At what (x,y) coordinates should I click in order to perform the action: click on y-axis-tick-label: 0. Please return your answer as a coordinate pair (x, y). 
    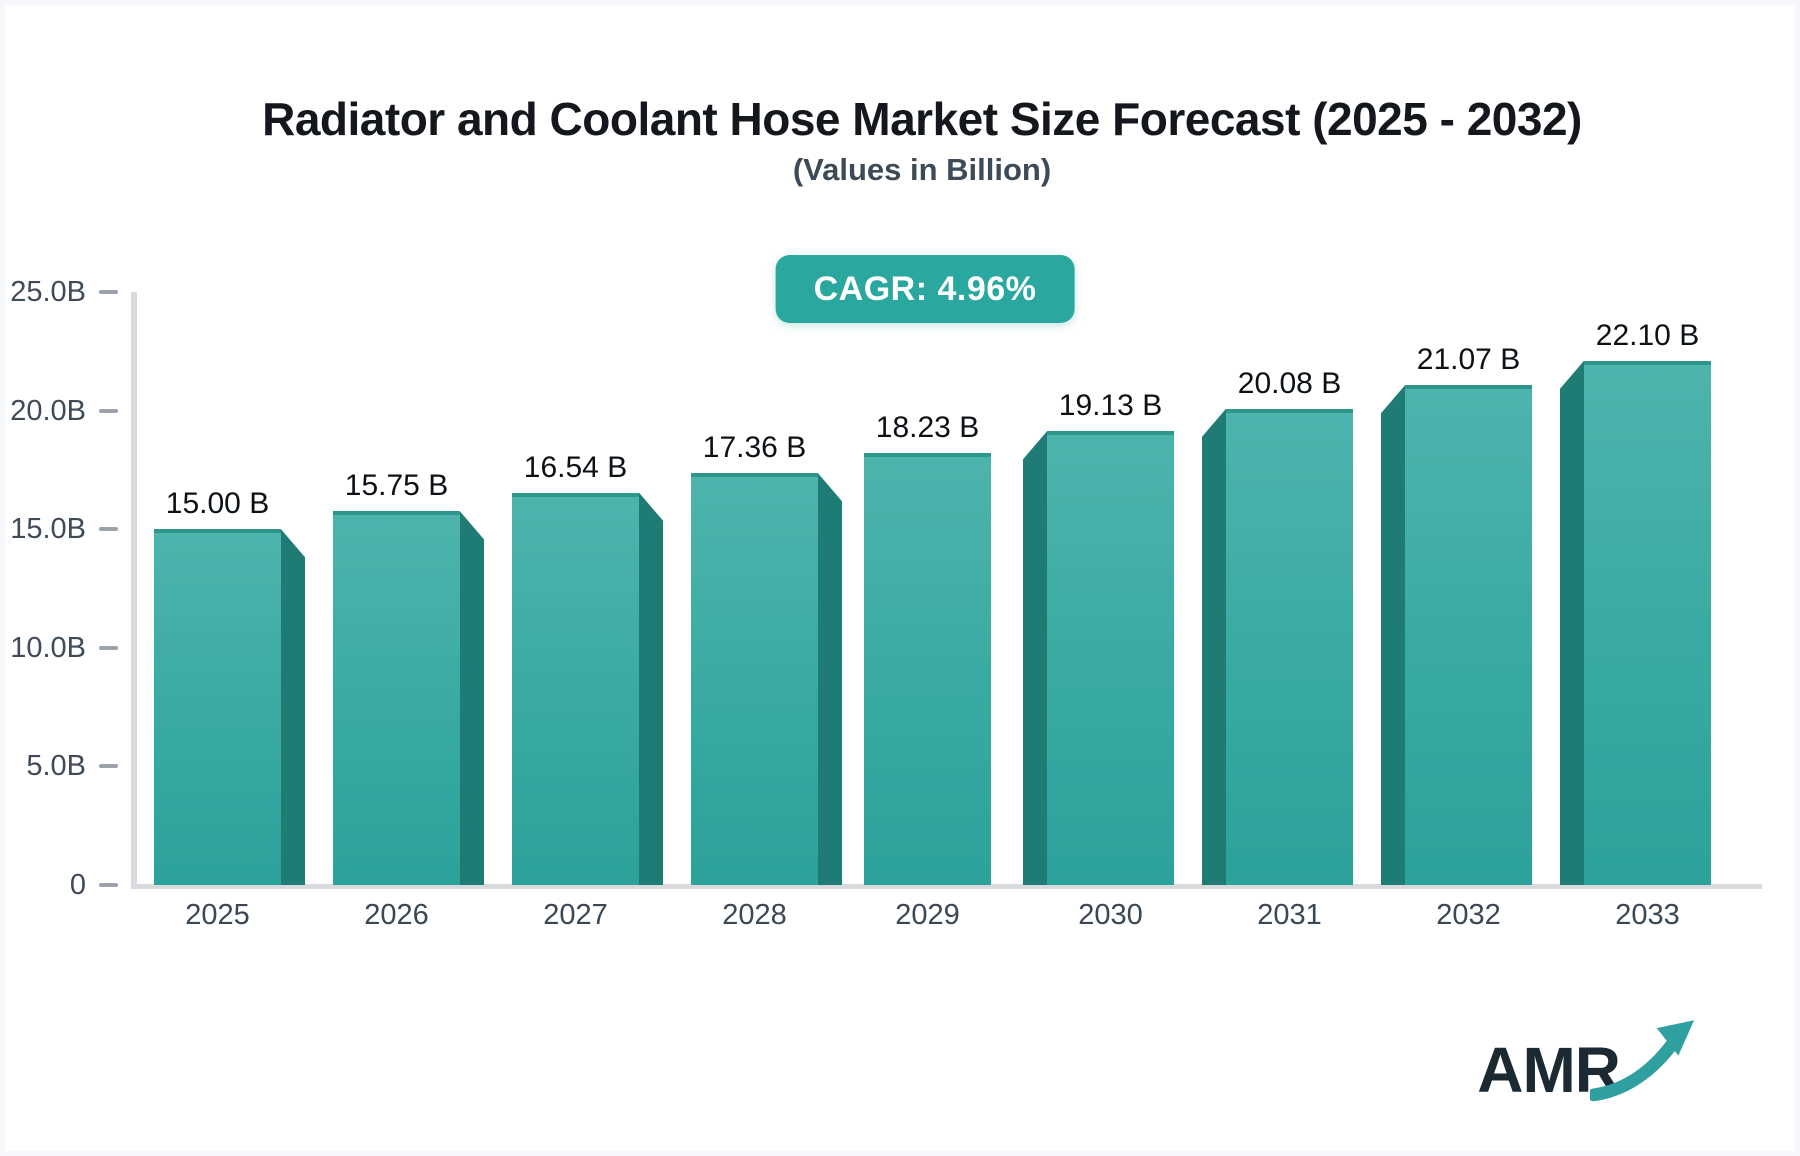
    Looking at the image, I should click on (77, 885).